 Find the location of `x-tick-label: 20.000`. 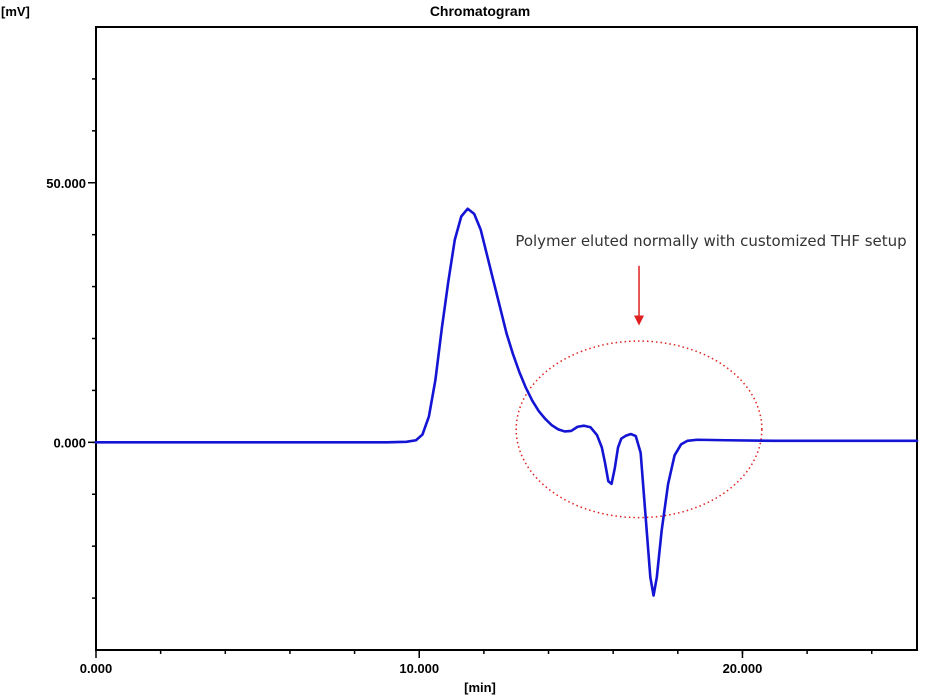

x-tick-label: 20.000 is located at coordinates (743, 668).